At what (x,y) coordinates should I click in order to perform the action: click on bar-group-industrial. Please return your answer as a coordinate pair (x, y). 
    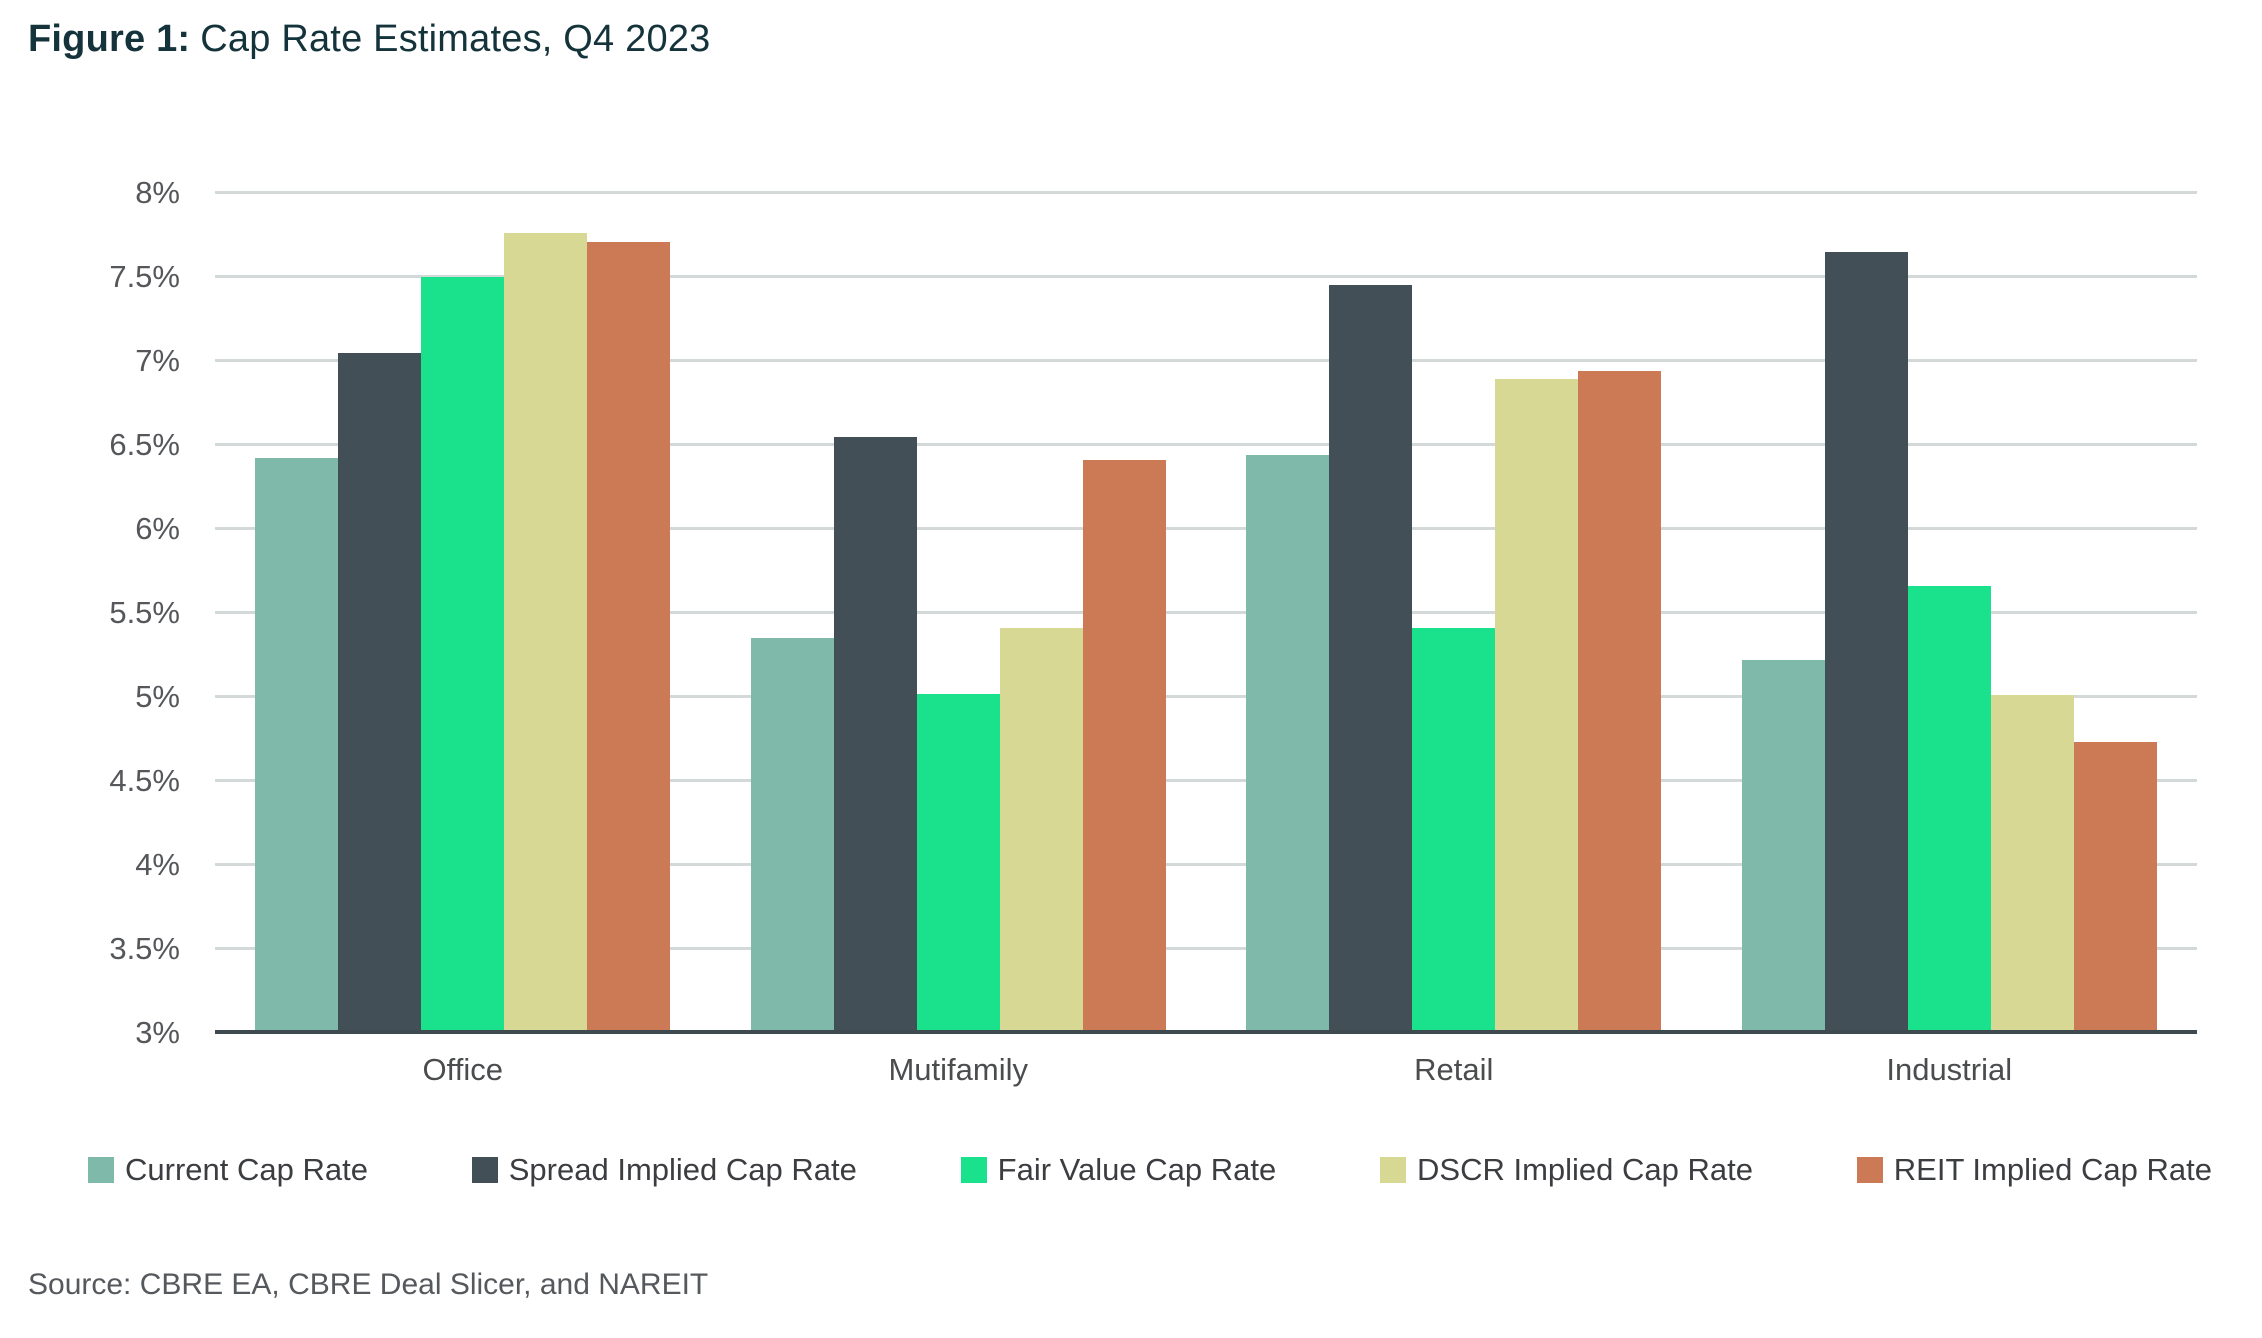
    Looking at the image, I should click on (1950, 613).